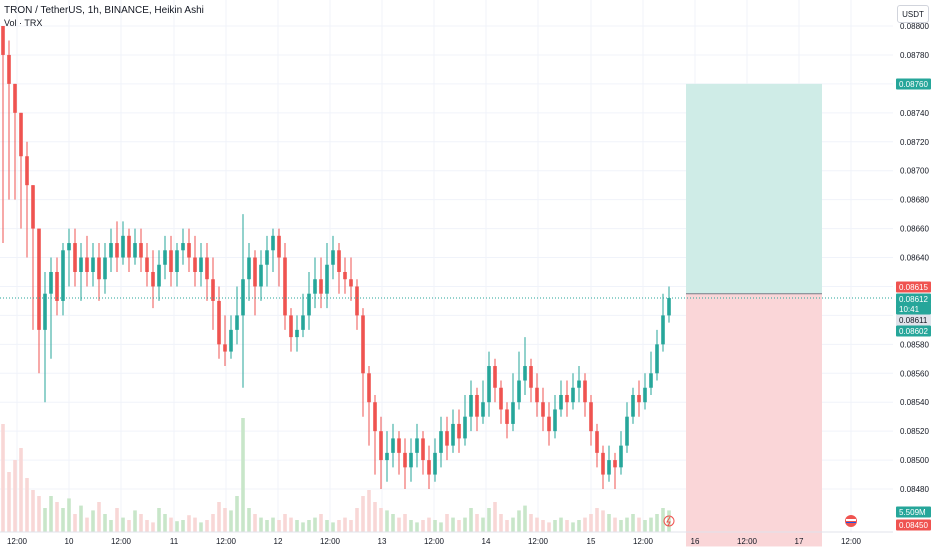  I want to click on y-tick-label: 0.08480, so click(914, 489).